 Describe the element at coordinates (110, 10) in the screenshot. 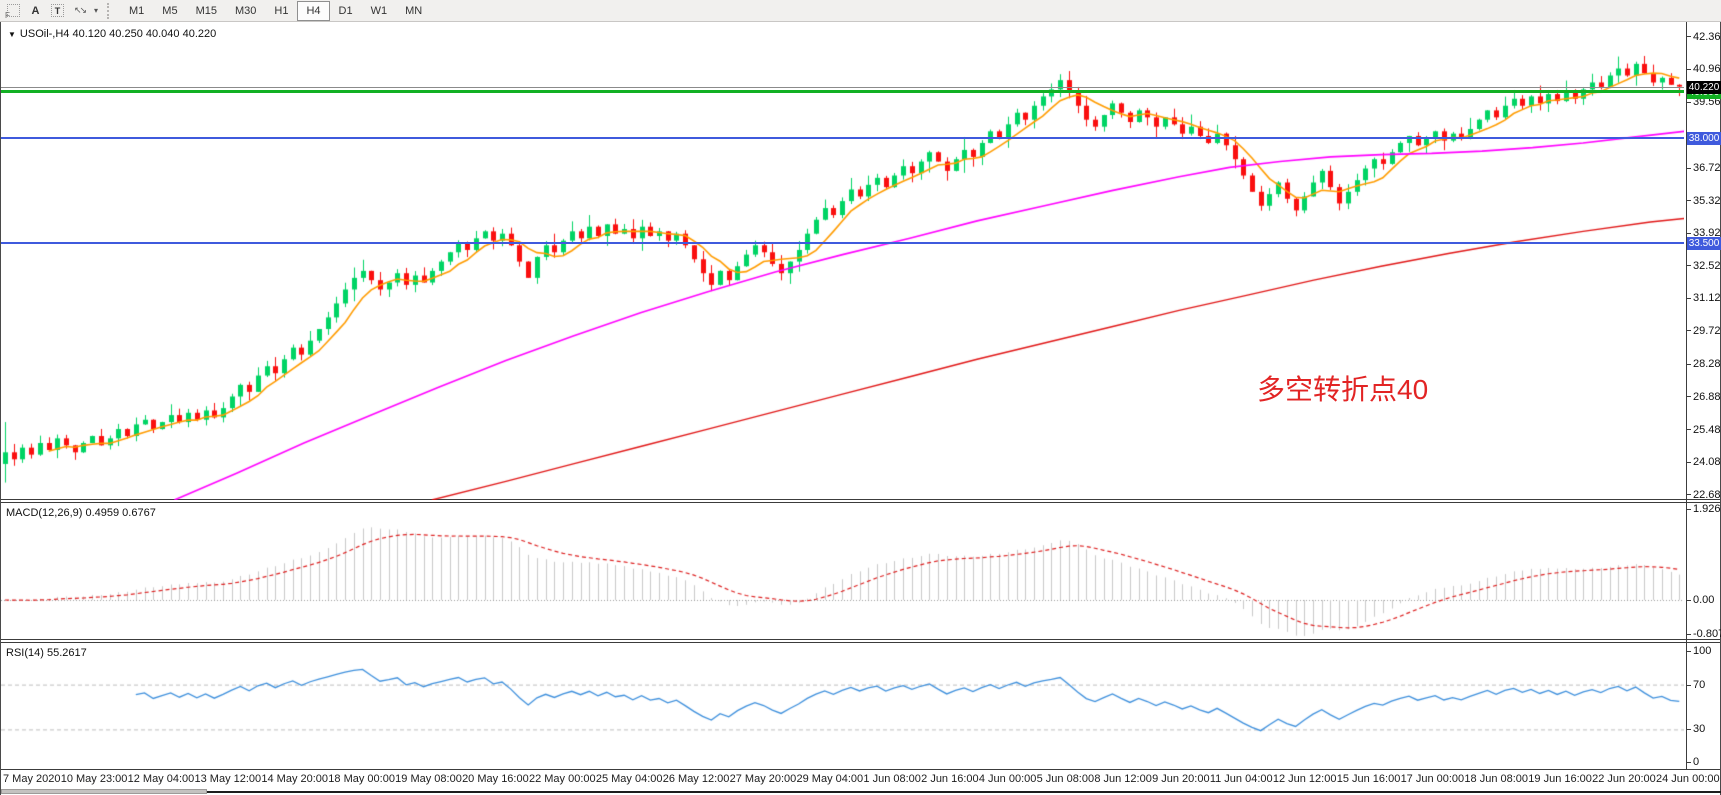

I see `toolbar-drag-handle` at that location.